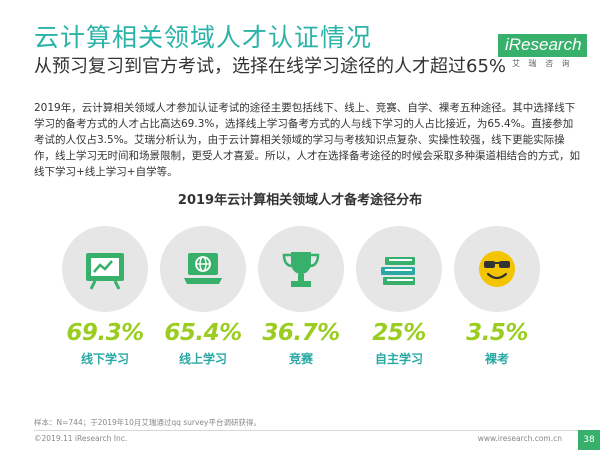 The image size is (600, 450). What do you see at coordinates (105, 333) in the screenshot?
I see `value-label: 69.3%` at bounding box center [105, 333].